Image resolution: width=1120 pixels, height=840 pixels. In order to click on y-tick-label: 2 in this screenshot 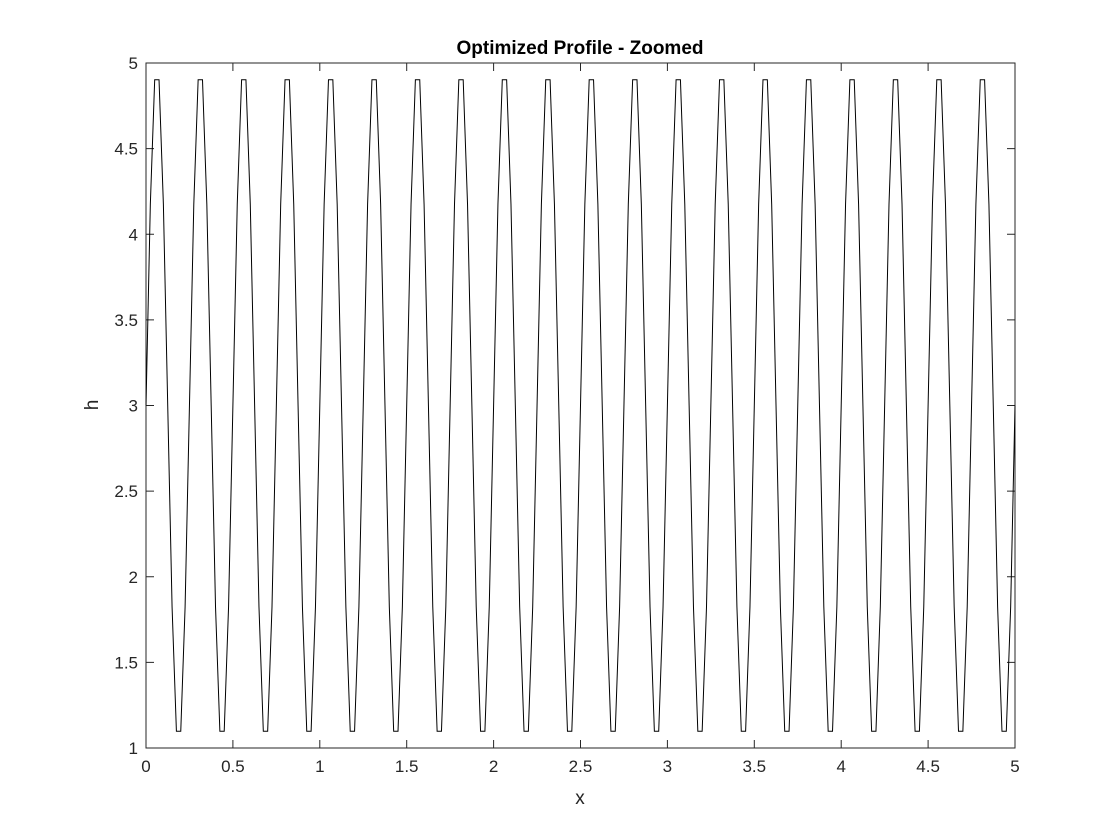, I will do `click(133, 577)`.